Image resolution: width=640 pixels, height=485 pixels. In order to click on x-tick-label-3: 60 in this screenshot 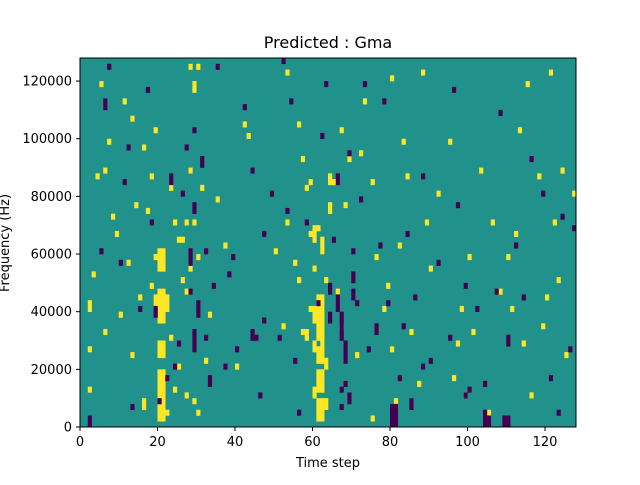, I will do `click(312, 442)`.